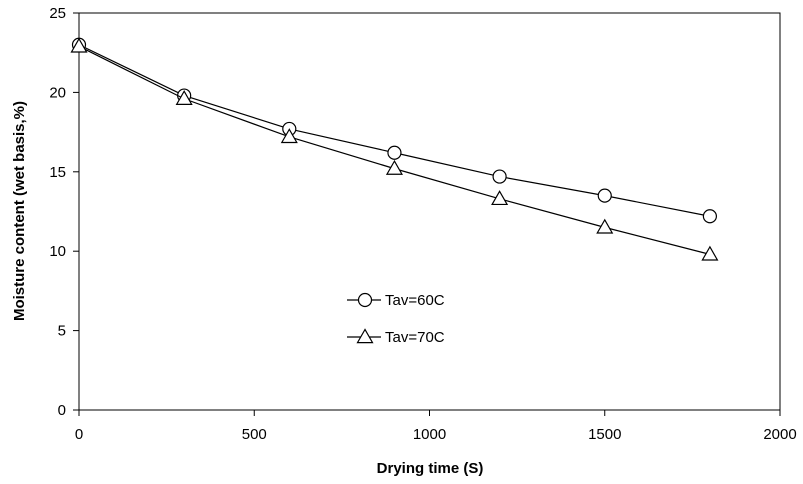 This screenshot has width=803, height=484. Describe the element at coordinates (365, 300) in the screenshot. I see `legend-marker-circle` at that location.